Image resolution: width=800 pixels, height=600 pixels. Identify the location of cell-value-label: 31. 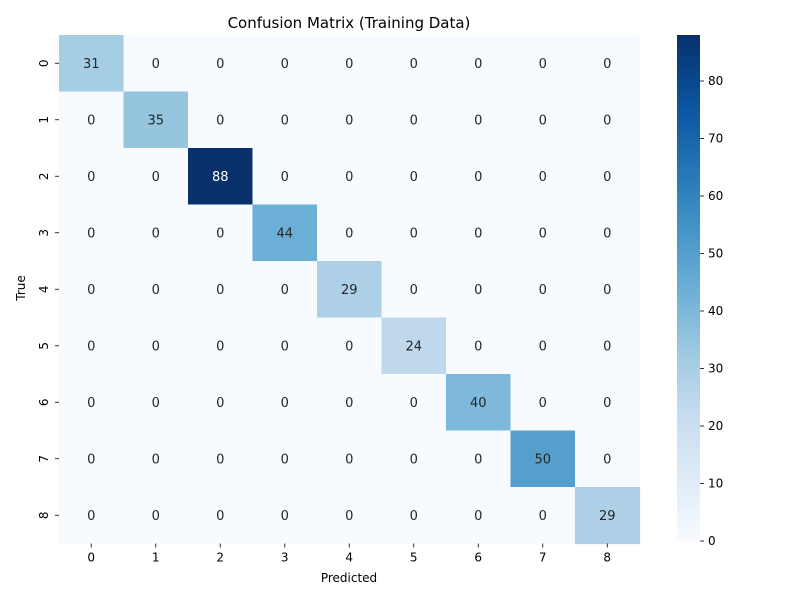
(91, 64).